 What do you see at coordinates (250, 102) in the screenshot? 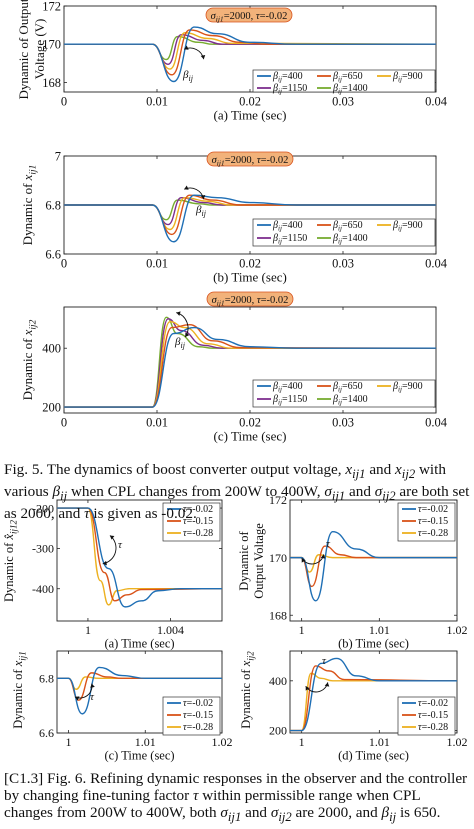
I see `fig5a-xtick-label: 0.02` at bounding box center [250, 102].